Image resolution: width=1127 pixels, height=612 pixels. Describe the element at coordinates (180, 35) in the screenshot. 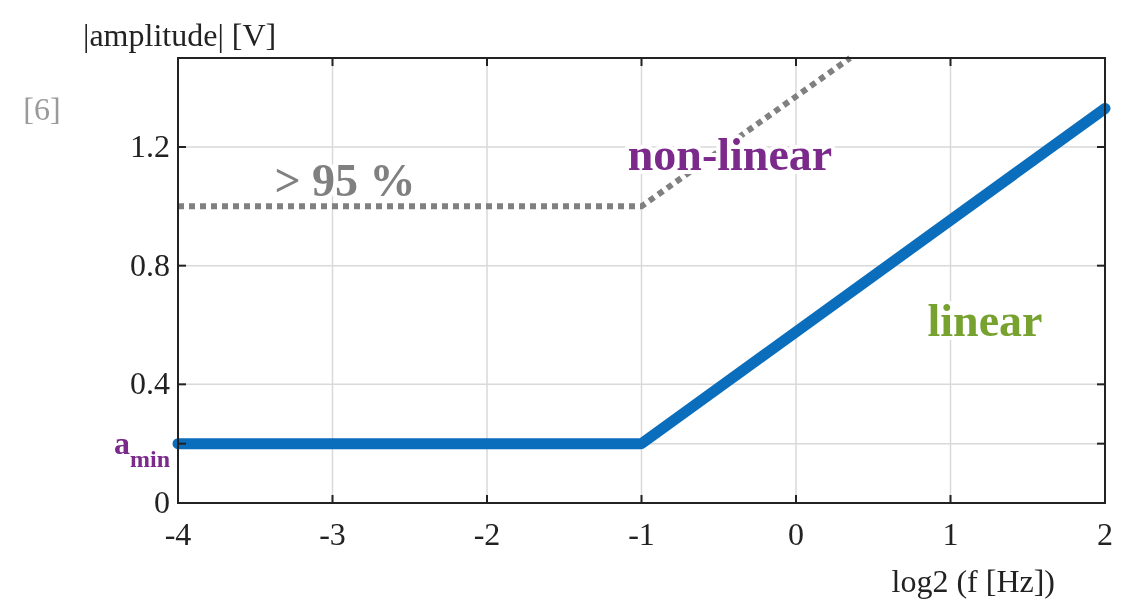

I see `y-axis-title: |amplitude| [V]` at that location.